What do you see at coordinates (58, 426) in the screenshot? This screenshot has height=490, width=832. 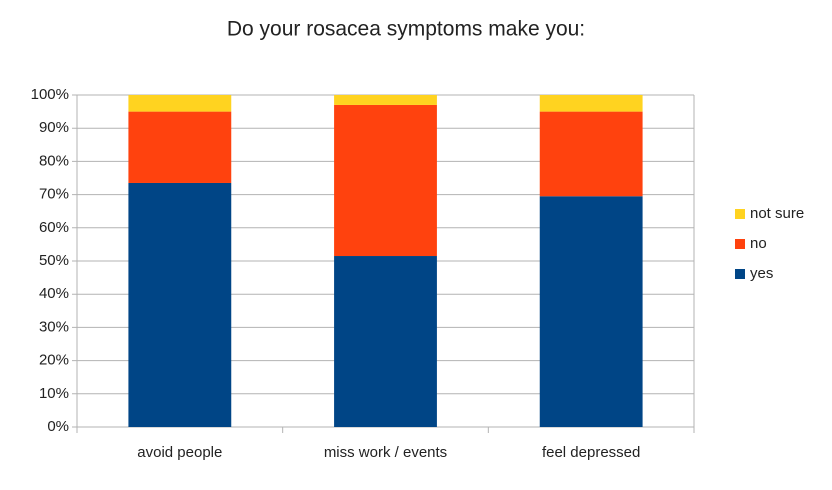 I see `y-tick-label: 0%` at bounding box center [58, 426].